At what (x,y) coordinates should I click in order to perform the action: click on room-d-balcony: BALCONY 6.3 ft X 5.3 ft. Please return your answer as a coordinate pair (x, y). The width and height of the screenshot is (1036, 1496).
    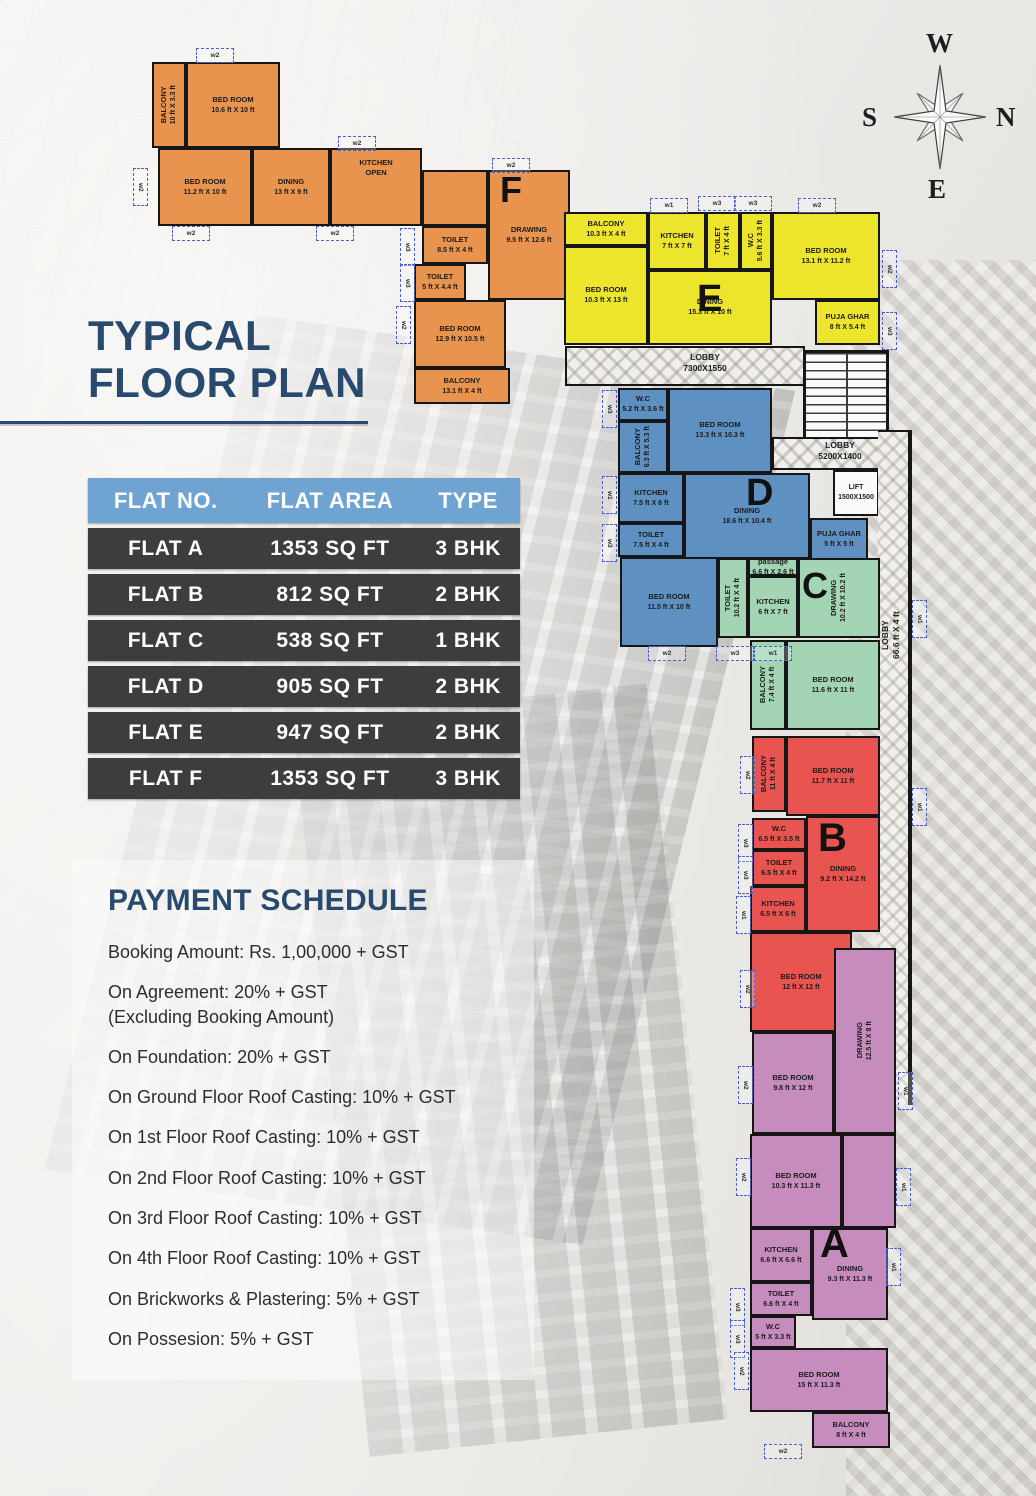
    Looking at the image, I should click on (643, 447).